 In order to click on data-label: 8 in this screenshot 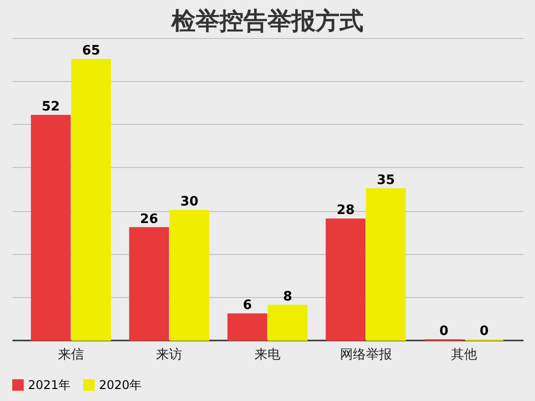, I will do `click(287, 296)`.